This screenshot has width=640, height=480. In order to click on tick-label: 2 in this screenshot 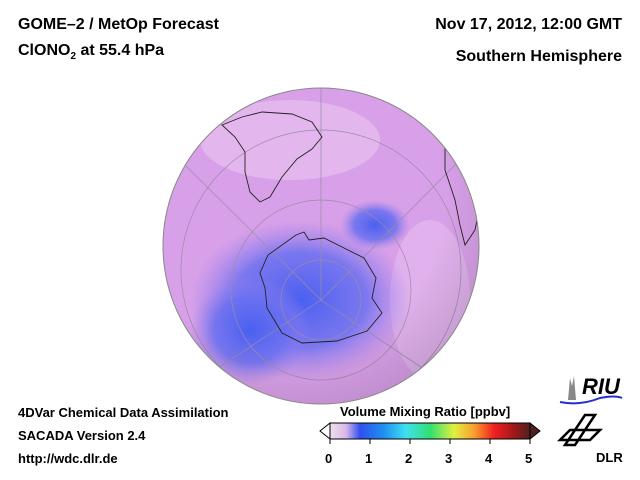, I will do `click(409, 458)`.